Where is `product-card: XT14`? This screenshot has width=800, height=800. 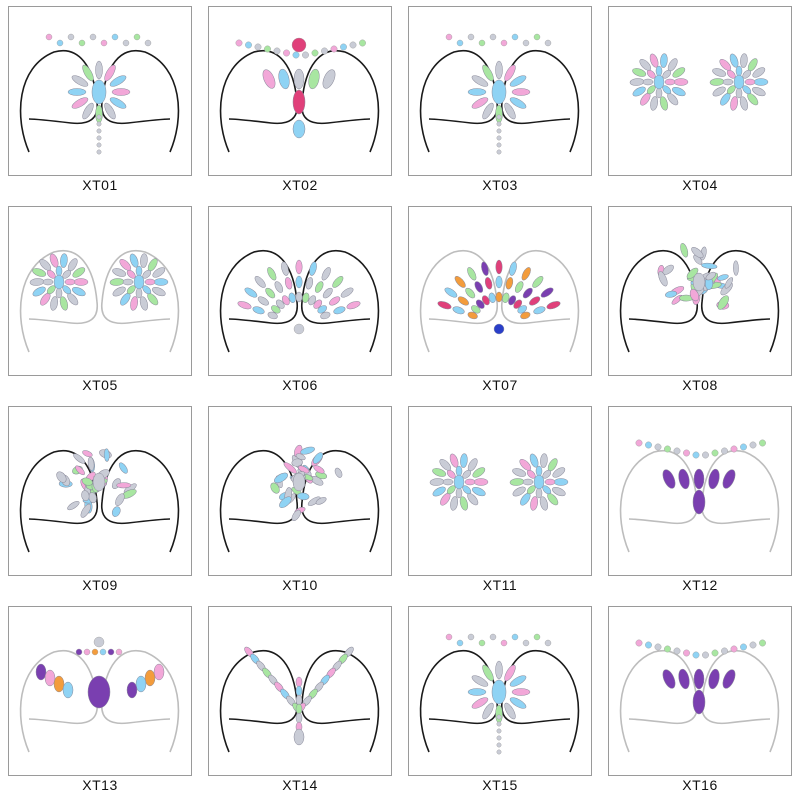
product-card: XT14 is located at coordinates (300, 700).